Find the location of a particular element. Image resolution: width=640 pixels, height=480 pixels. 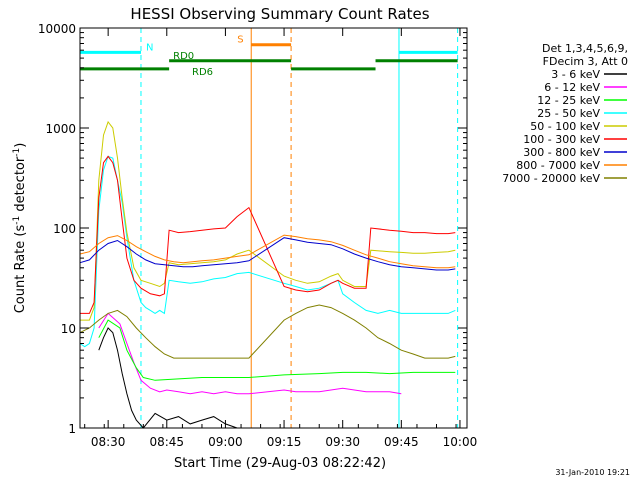

legend-entry-label: 100 - 300 keV is located at coordinates (561, 139).